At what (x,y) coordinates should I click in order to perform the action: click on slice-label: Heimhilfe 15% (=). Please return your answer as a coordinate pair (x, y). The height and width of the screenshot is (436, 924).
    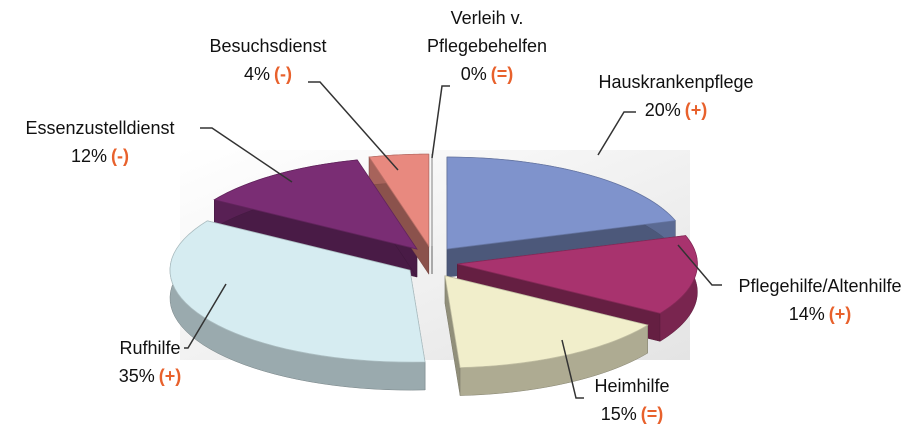
    Looking at the image, I should click on (631, 400).